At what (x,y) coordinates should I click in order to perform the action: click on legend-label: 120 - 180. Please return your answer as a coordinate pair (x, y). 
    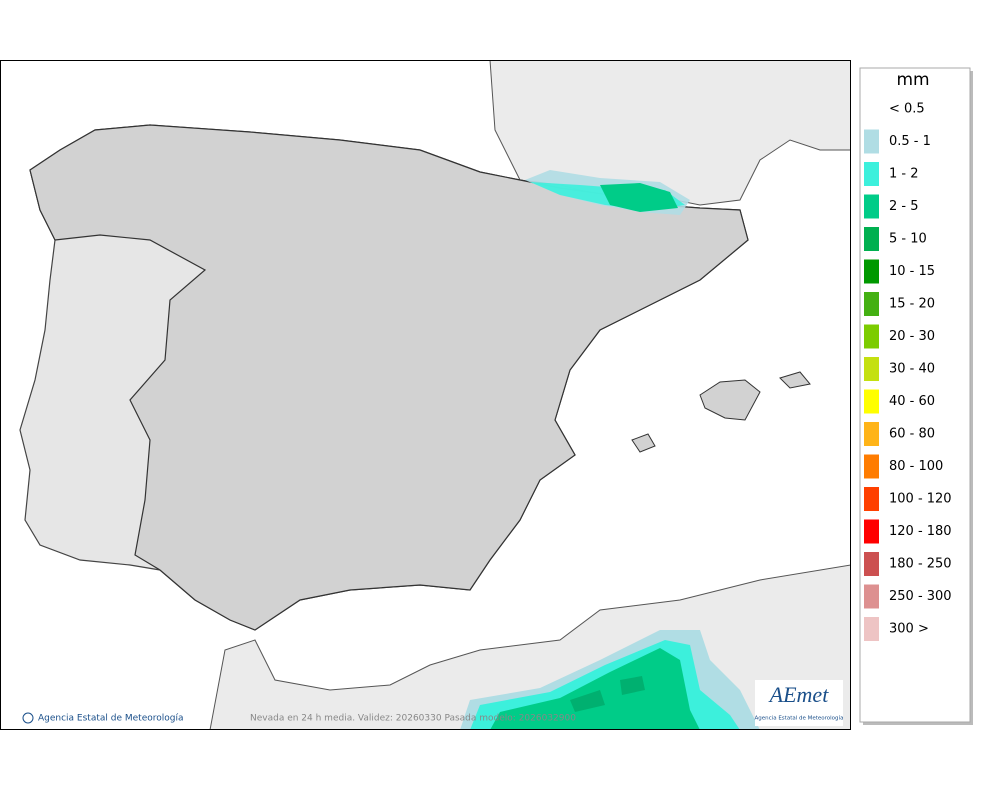
    Looking at the image, I should click on (920, 531).